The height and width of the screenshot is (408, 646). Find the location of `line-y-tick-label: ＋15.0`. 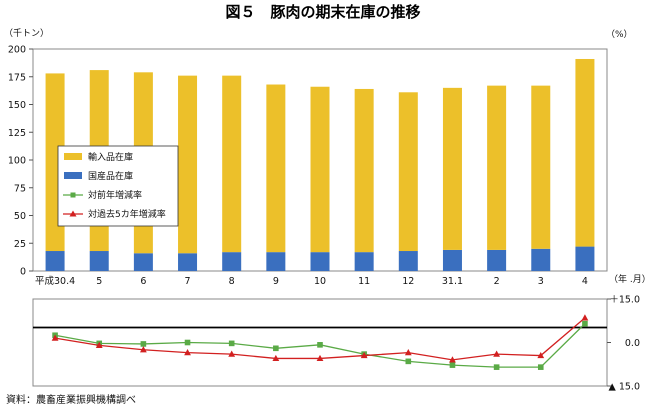

line-y-tick-label: ＋15.0 is located at coordinates (624, 300).